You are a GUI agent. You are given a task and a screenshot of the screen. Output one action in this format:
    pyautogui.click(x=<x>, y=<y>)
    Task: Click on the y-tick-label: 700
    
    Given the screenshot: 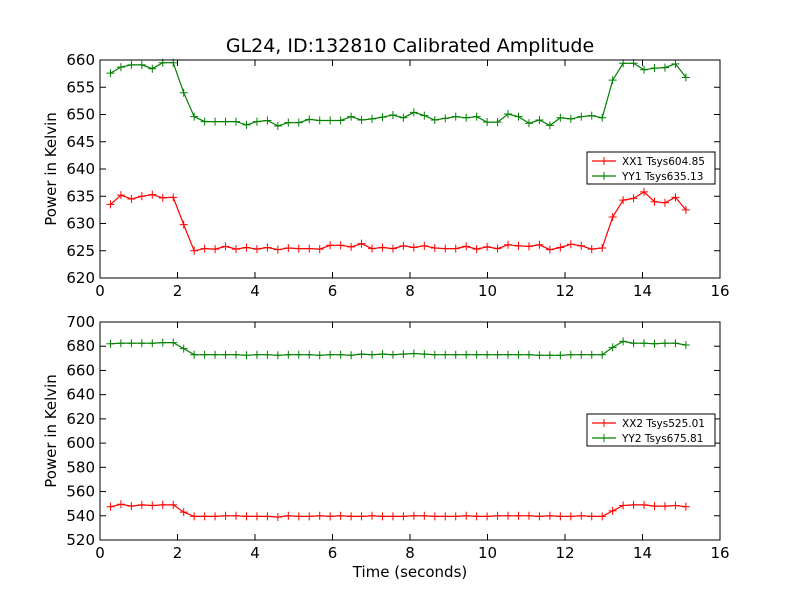 What is the action you would take?
    pyautogui.click(x=80, y=322)
    